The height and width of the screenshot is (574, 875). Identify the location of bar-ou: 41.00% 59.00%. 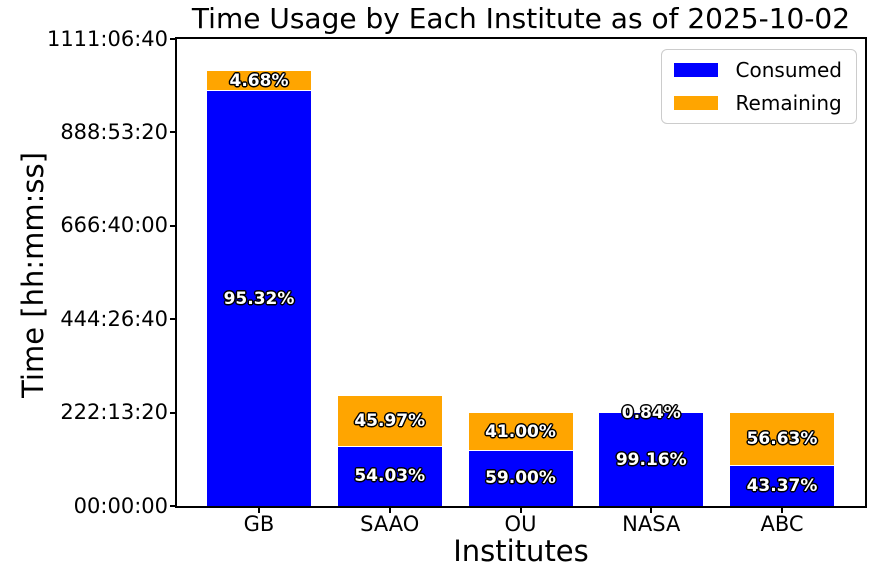
(520, 459).